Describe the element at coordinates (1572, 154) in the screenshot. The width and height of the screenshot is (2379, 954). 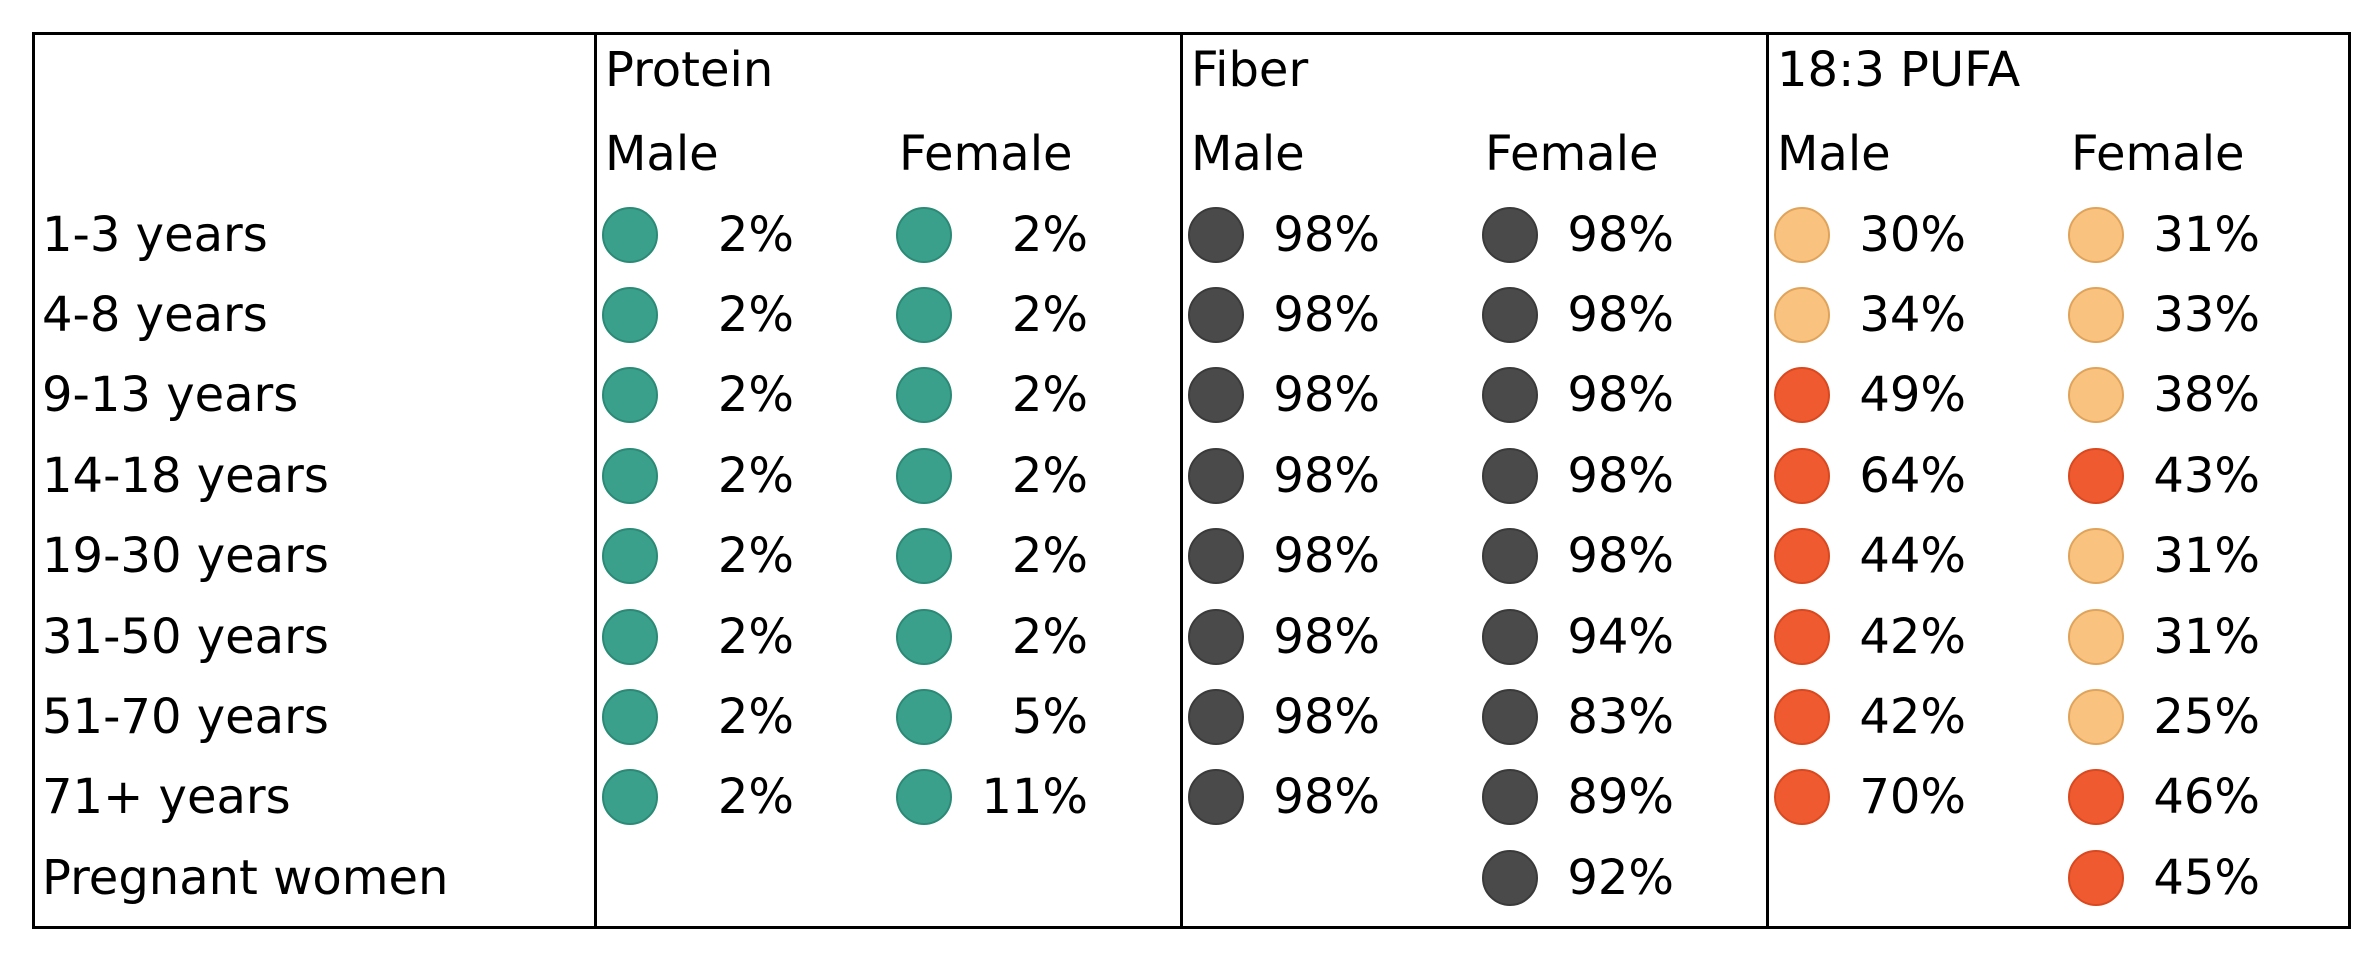
I see `header-fiber-female: Female` at that location.